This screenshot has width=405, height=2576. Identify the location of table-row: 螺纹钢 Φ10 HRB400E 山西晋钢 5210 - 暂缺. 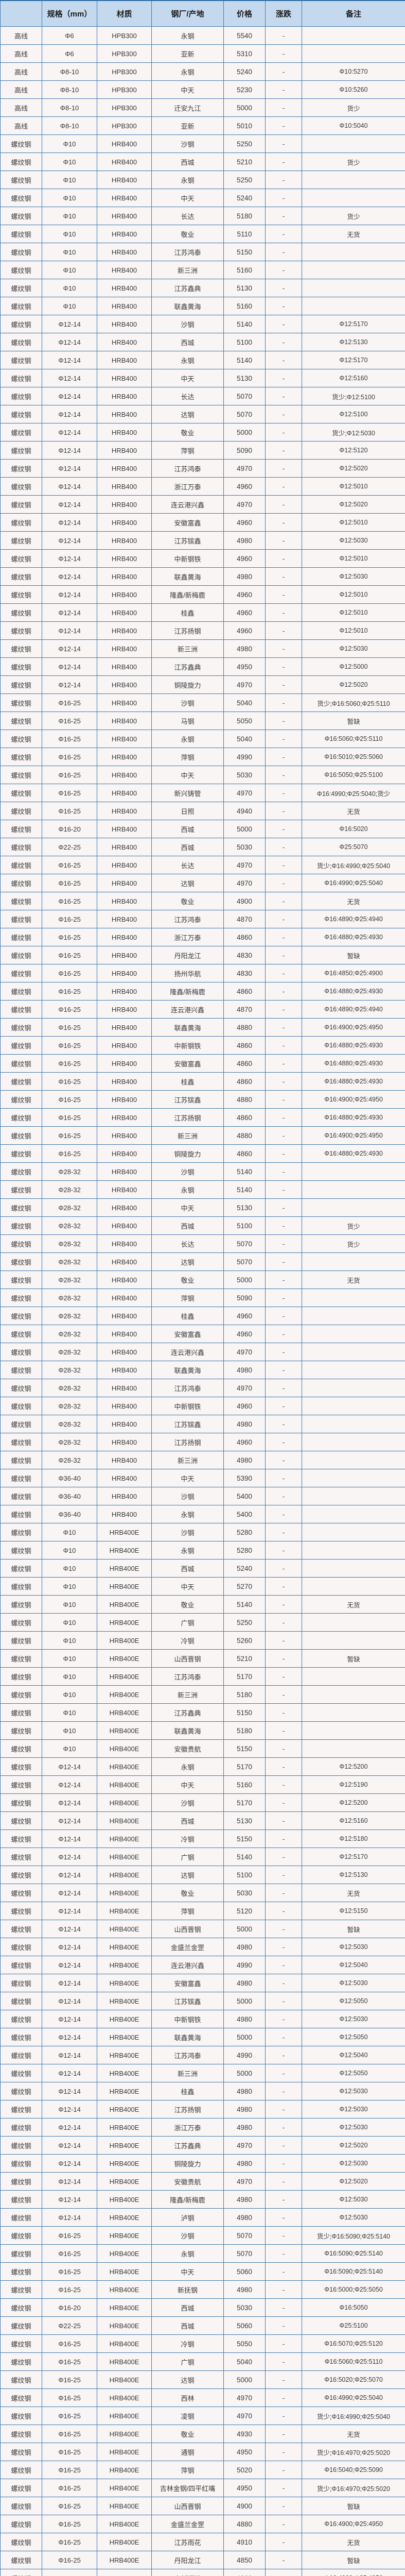
(202, 1659).